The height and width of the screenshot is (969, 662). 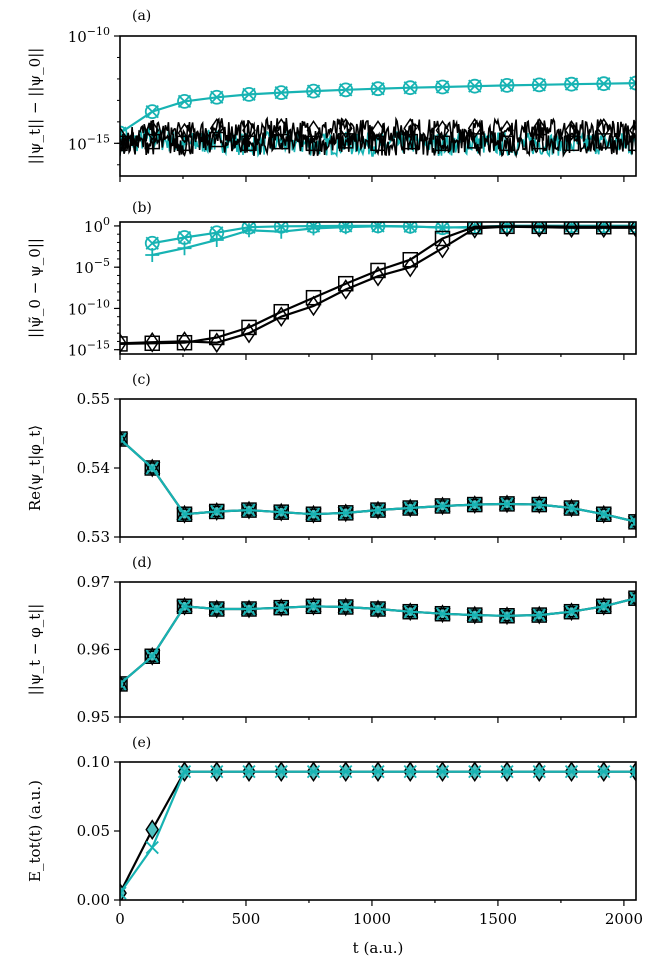 What do you see at coordinates (216, 511) in the screenshot?
I see `marker-star-2-0-s3` at bounding box center [216, 511].